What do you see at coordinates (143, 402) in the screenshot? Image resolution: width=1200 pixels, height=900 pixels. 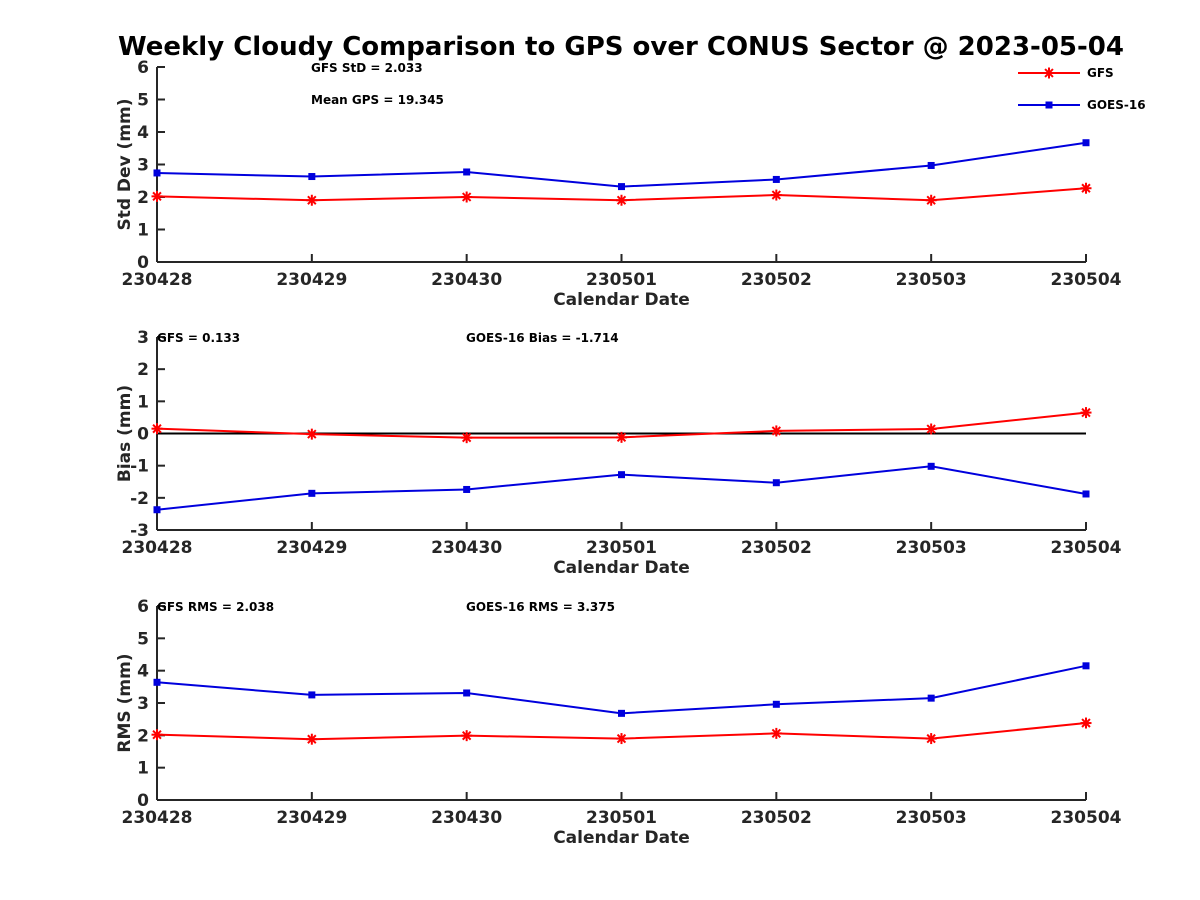 I see `y-tick-label: 1` at bounding box center [143, 402].